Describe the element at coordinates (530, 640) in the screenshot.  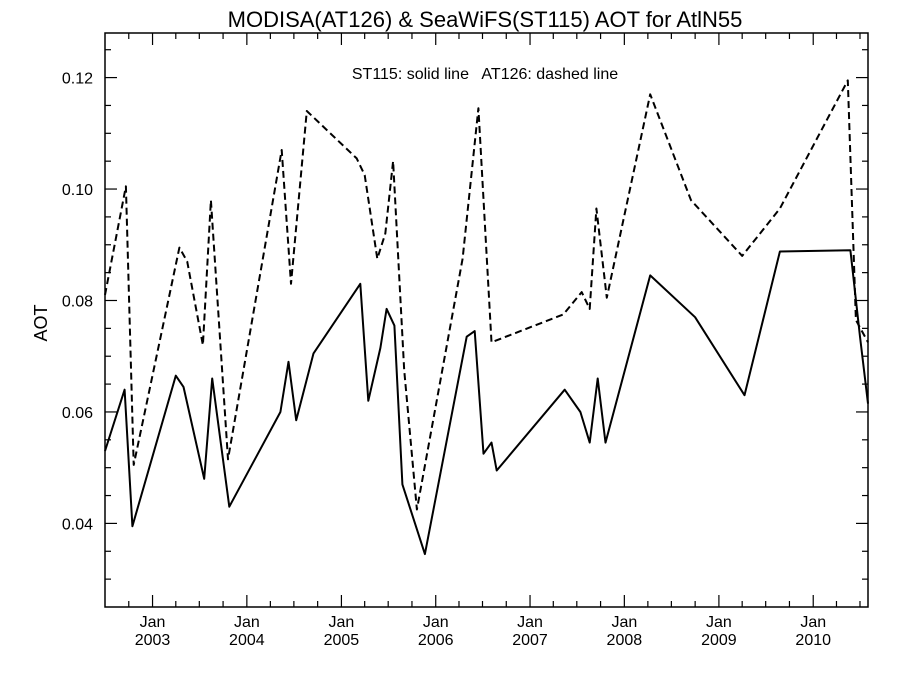
I see `x-tick-label-year: 2007` at that location.